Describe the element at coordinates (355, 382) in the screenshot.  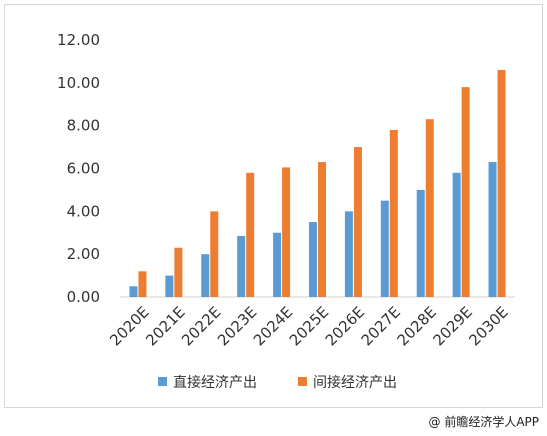
I see `legend-label: 间接经济产出` at that location.